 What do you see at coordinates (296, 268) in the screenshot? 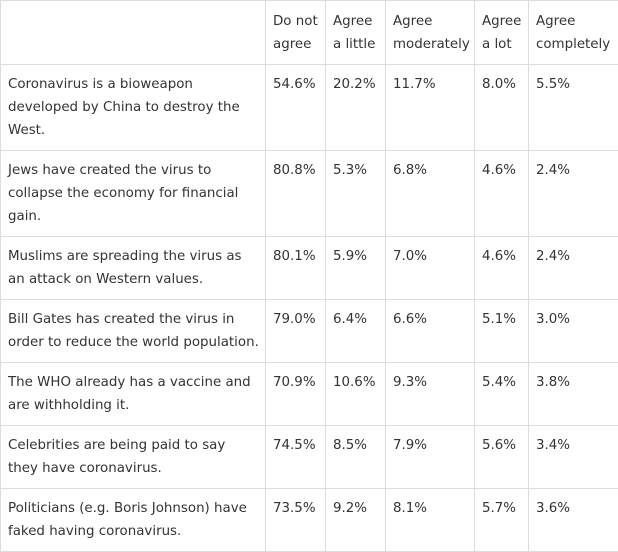
I see `cell-do-not-agree: 80.1%` at bounding box center [296, 268].